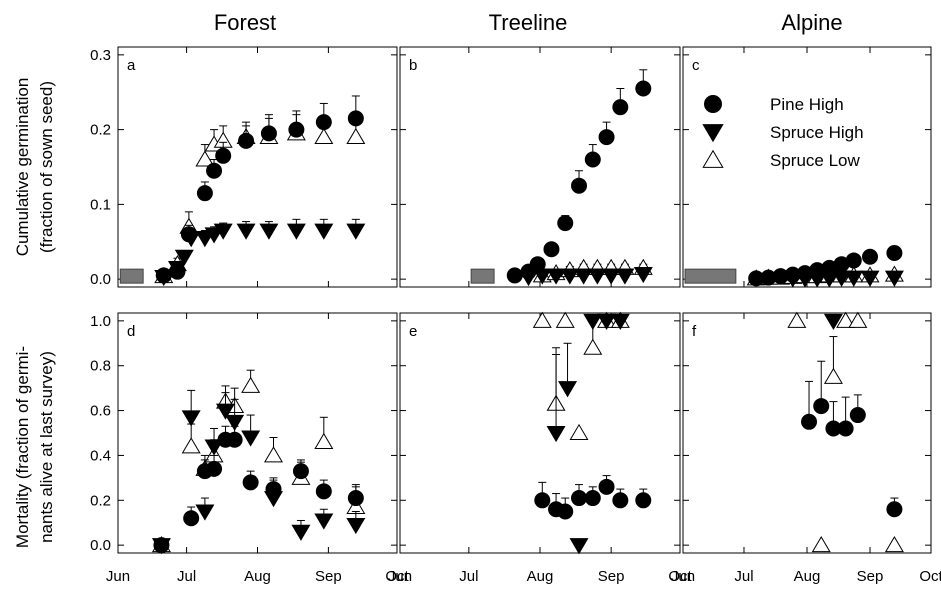 The image size is (941, 594). What do you see at coordinates (694, 331) in the screenshot?
I see `panel-letter: f` at bounding box center [694, 331].